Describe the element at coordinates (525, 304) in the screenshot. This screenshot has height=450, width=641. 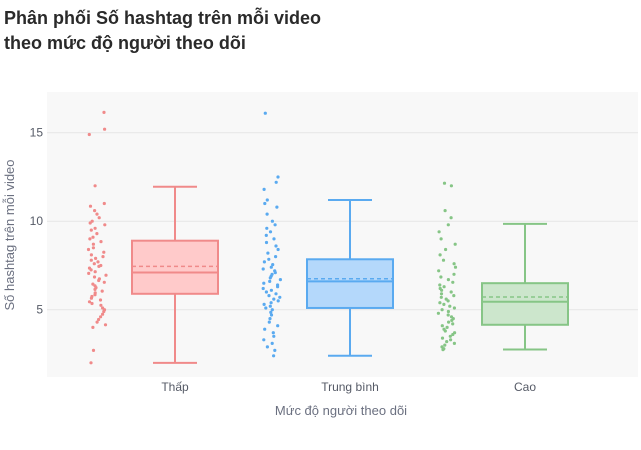
I see `iqr-box` at that location.